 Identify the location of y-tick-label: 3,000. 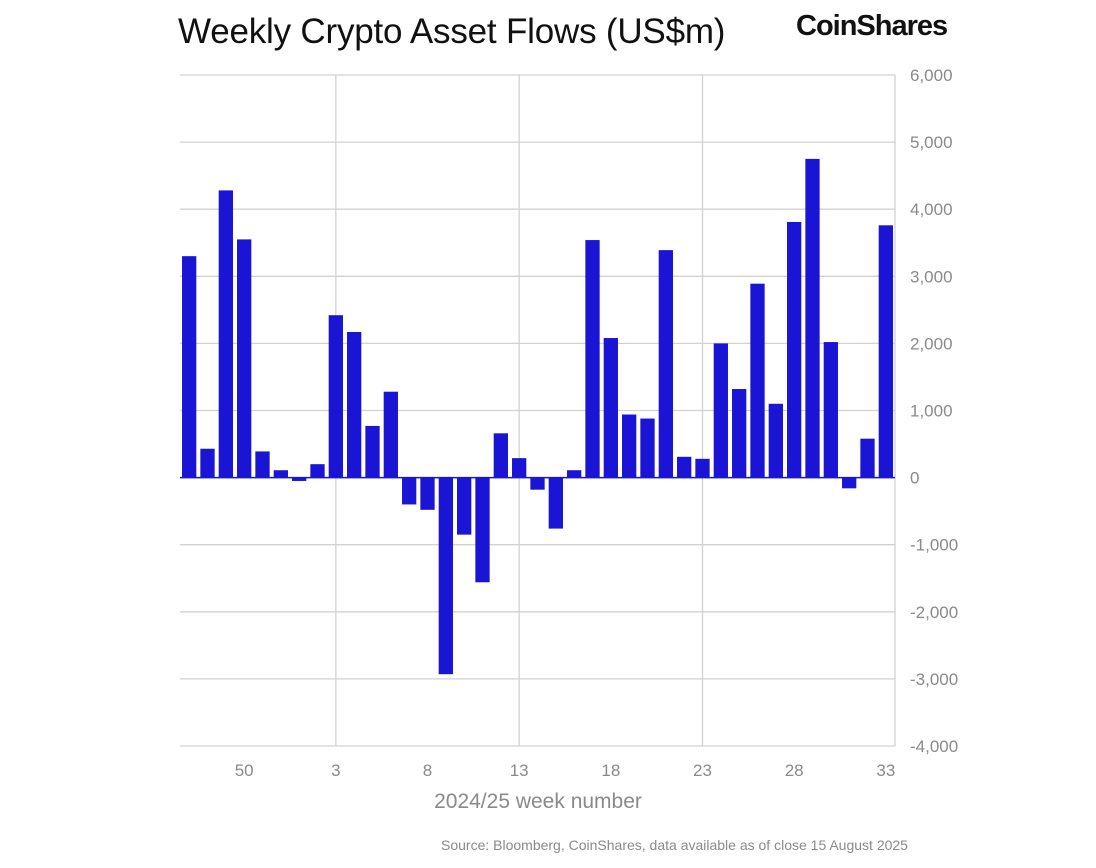
(931, 276).